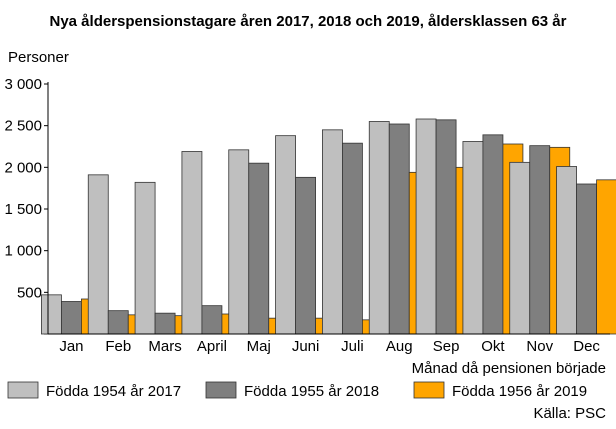 This screenshot has height=429, width=616. What do you see at coordinates (509, 368) in the screenshot?
I see `x-axis-label: Månad då pensionen började` at bounding box center [509, 368].